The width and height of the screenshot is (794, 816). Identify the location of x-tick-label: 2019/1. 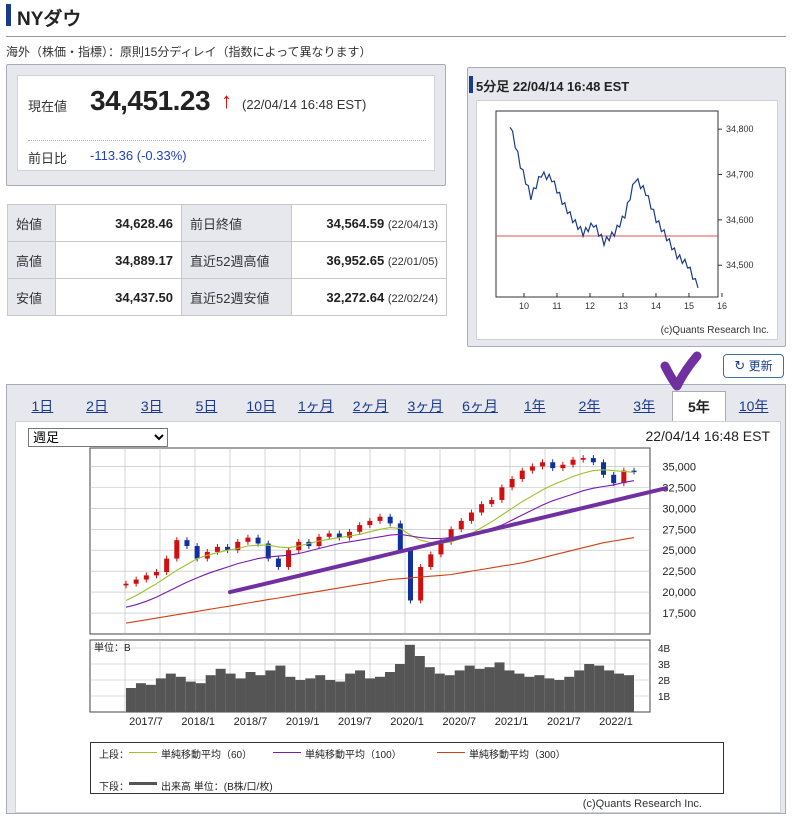
(303, 722).